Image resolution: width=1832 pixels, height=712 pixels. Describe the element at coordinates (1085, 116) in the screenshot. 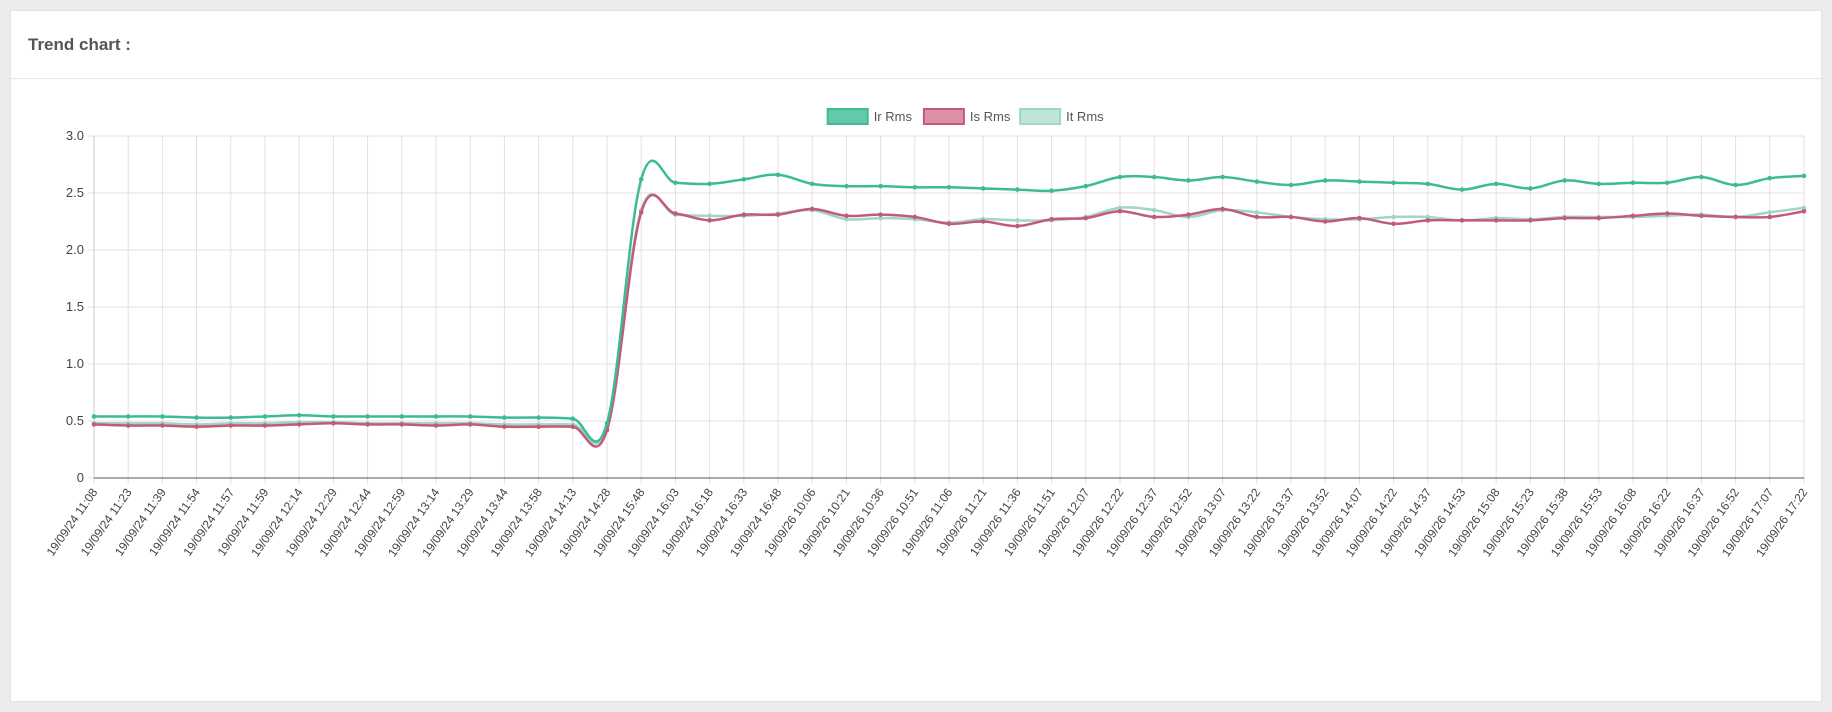

I see `legend-label-it-rms: It Rms` at that location.